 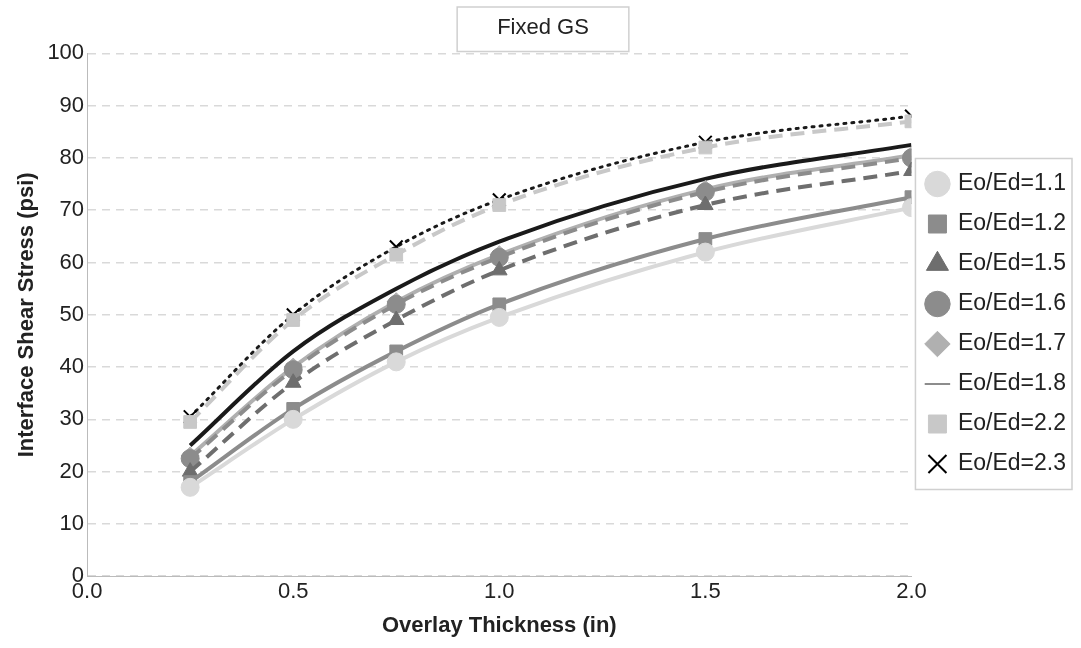 What do you see at coordinates (72, 470) in the screenshot?
I see `y-tick-label: 20` at bounding box center [72, 470].